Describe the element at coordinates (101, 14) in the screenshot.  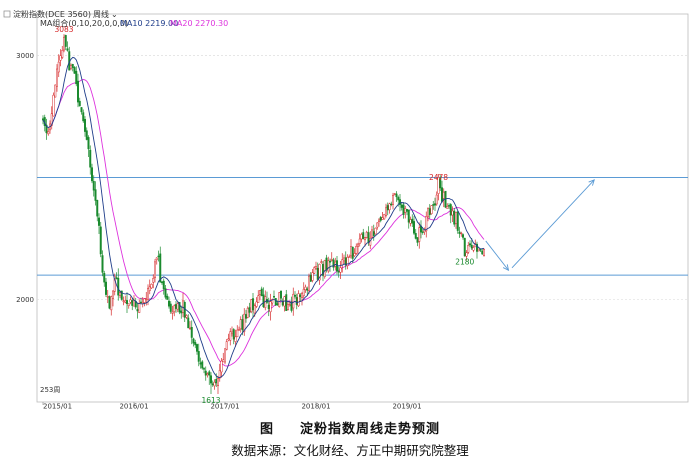
I see `legend-period: 周线` at that location.